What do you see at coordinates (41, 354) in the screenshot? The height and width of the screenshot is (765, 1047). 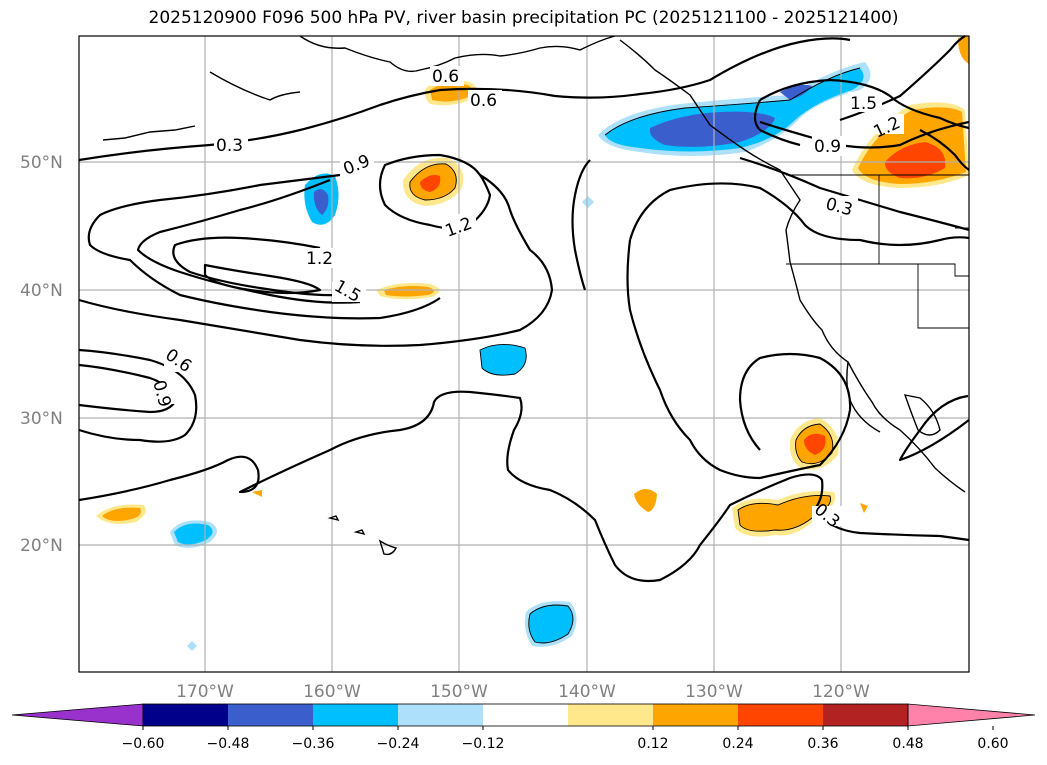 I see `lat-labels: 50°N 40°N 30°N 20°N` at bounding box center [41, 354].